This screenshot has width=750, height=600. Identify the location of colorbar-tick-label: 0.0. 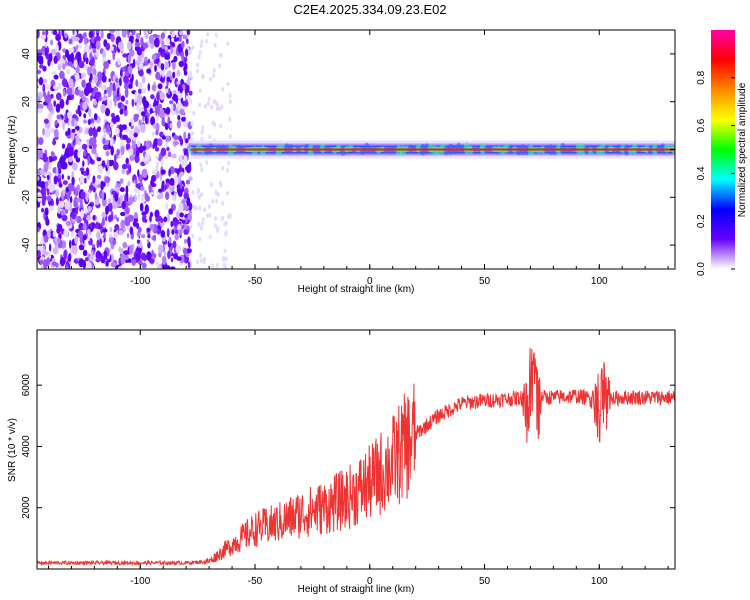
(701, 269).